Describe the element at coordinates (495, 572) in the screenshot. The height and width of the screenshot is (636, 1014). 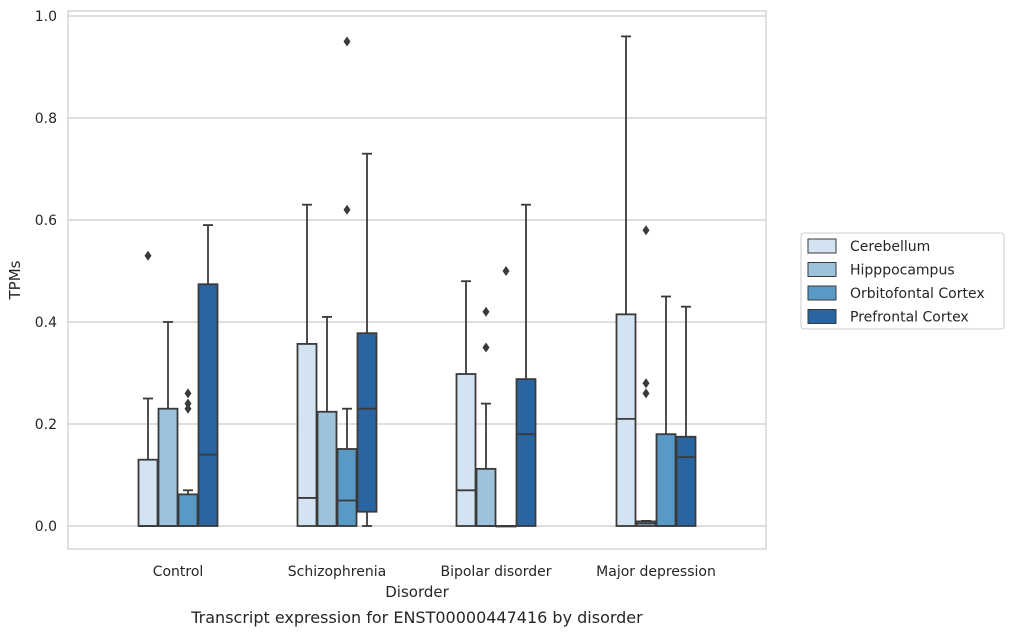
I see `x-tick-label: Bipolar disorder` at that location.